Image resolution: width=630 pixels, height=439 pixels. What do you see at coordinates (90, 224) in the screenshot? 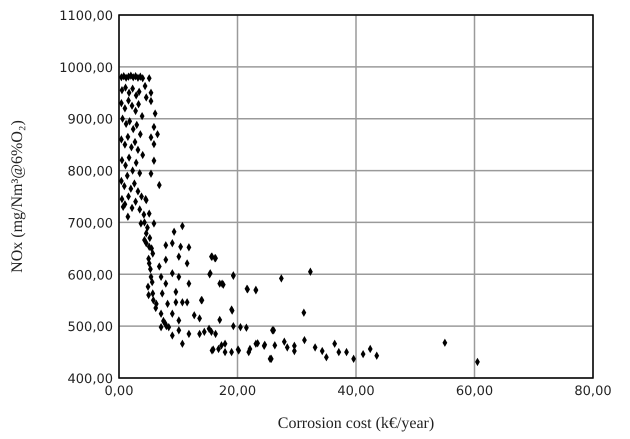
I see `y-tick-label: 700,00` at bounding box center [90, 224].